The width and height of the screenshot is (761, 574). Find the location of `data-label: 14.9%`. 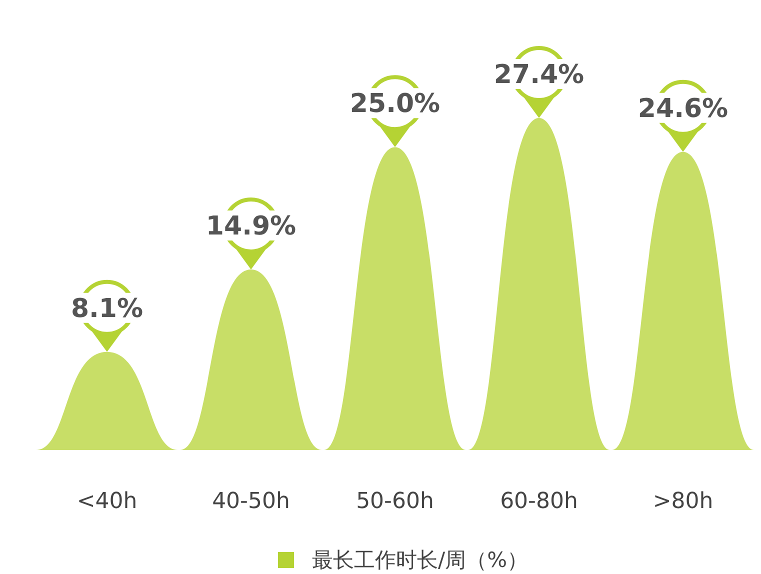

data-label: 14.9% is located at coordinates (251, 226).